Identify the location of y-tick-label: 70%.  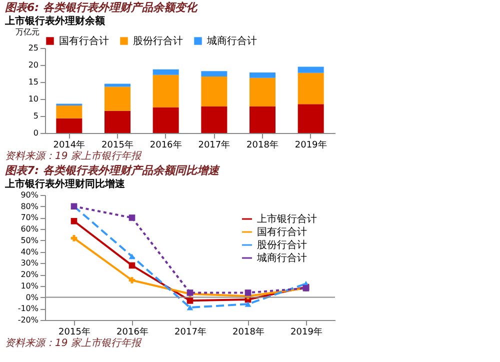
(29, 217).